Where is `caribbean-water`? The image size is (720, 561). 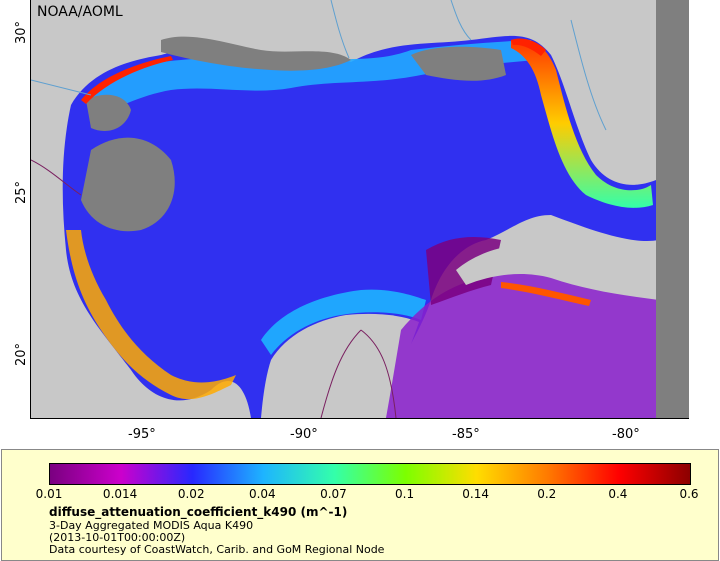
caribbean-water is located at coordinates (522, 344).